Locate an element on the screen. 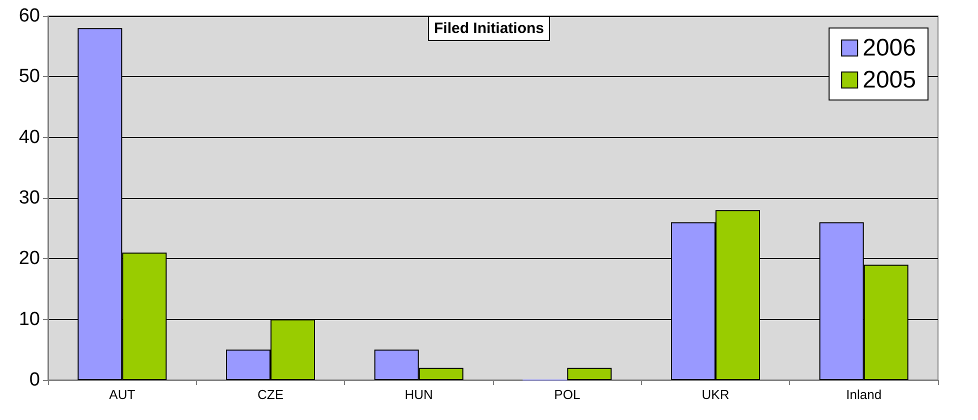 The height and width of the screenshot is (420, 978). y-tick-label: 50 is located at coordinates (29, 77).